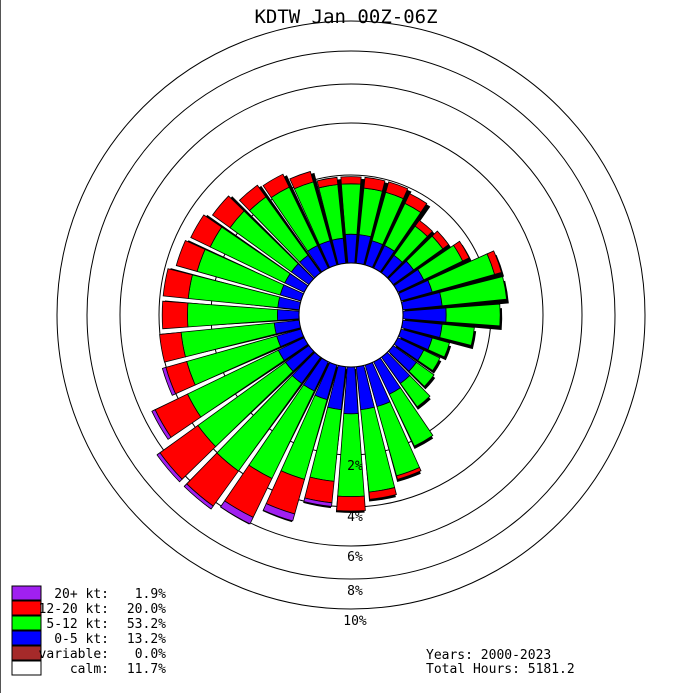  What do you see at coordinates (351, 455) in the screenshot?
I see `bar-180-5-12-kt` at bounding box center [351, 455].